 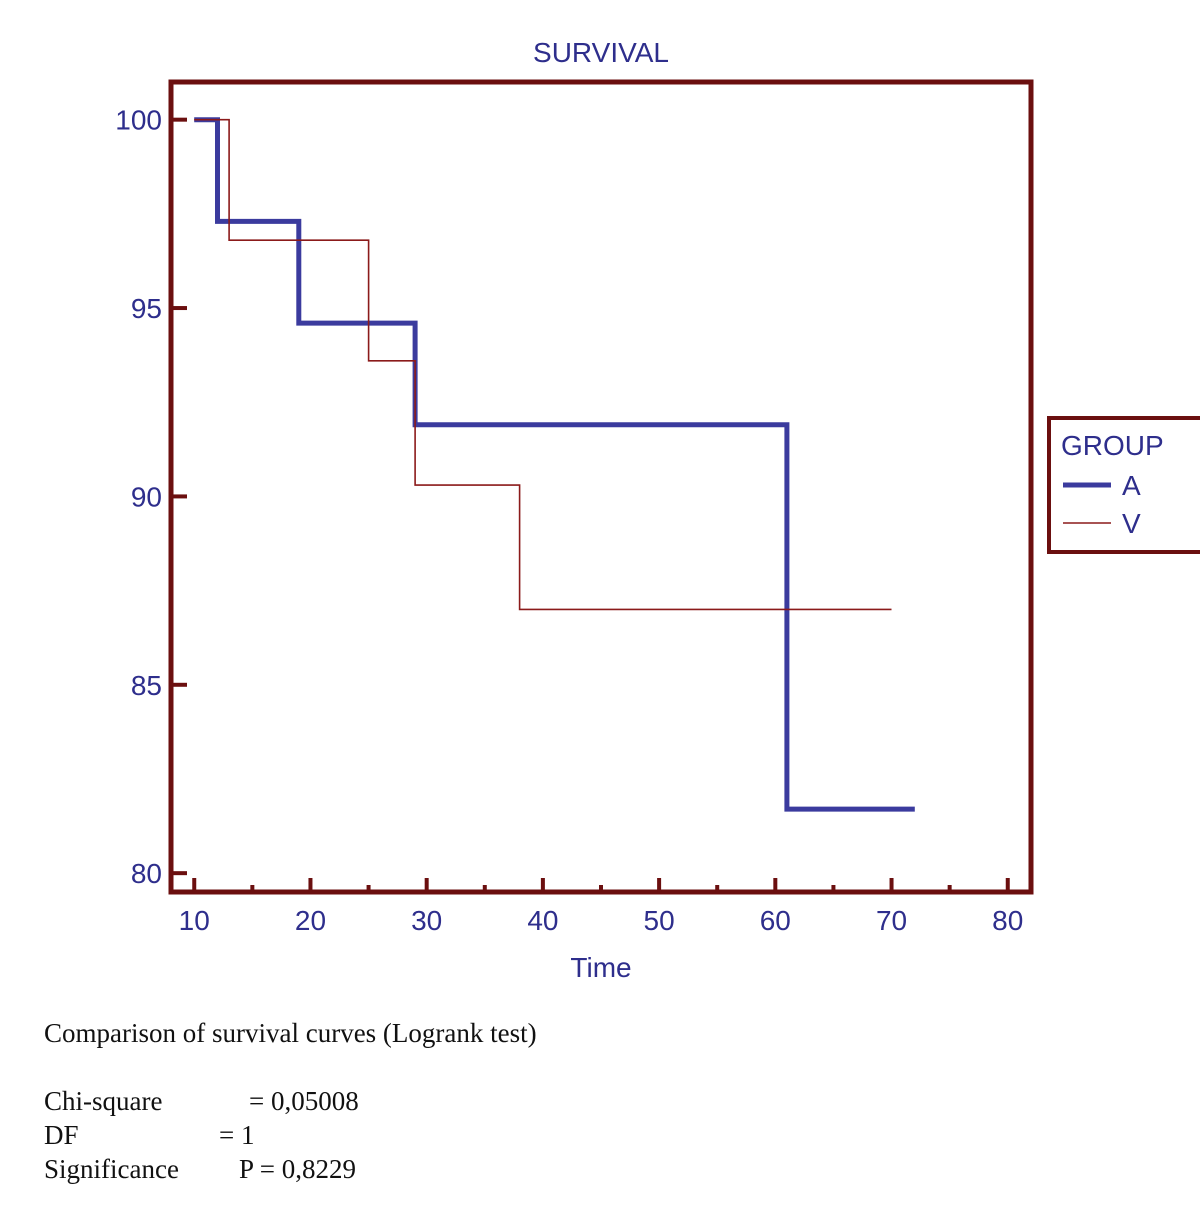 What do you see at coordinates (601, 907) in the screenshot?
I see `x-axis: 10 20 30 40 50 60 70 80` at bounding box center [601, 907].